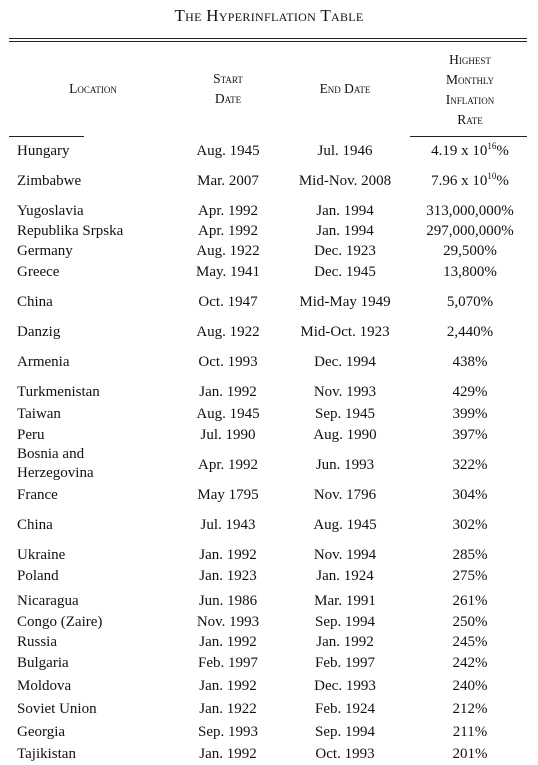 The width and height of the screenshot is (538, 765). What do you see at coordinates (345, 601) in the screenshot?
I see `end-date-cell: Mar. 1991` at bounding box center [345, 601].